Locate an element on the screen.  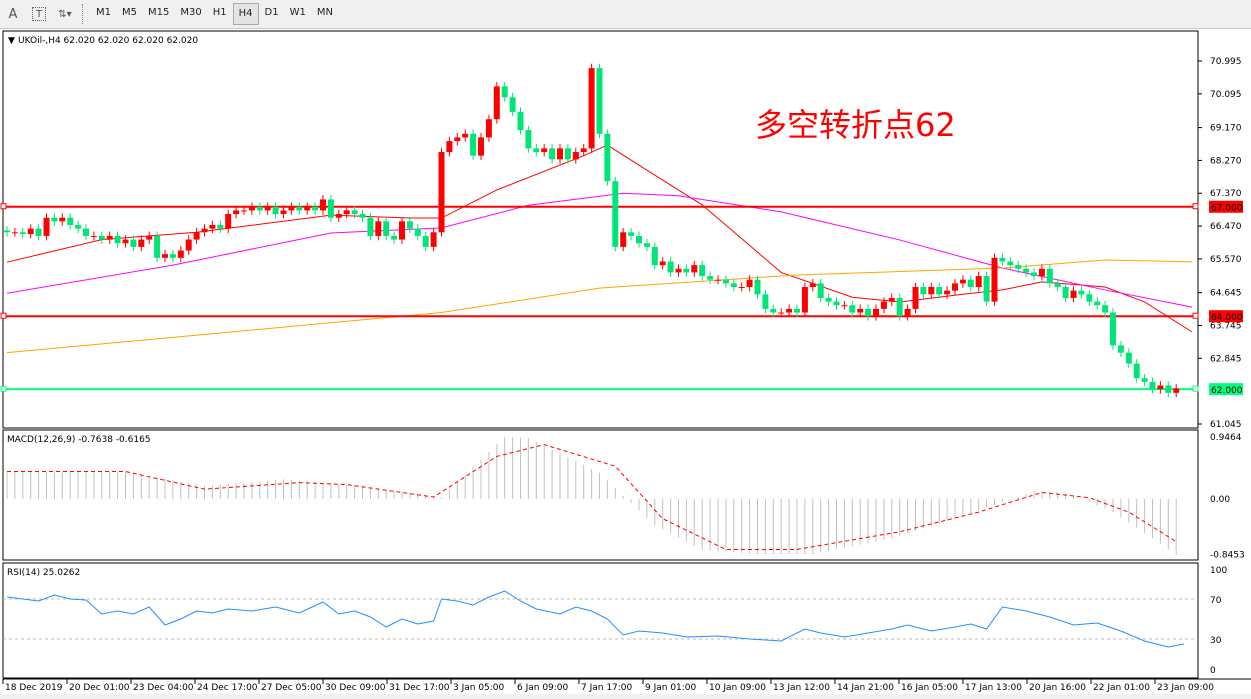
timeframe-d1: D1 is located at coordinates (271, 12).